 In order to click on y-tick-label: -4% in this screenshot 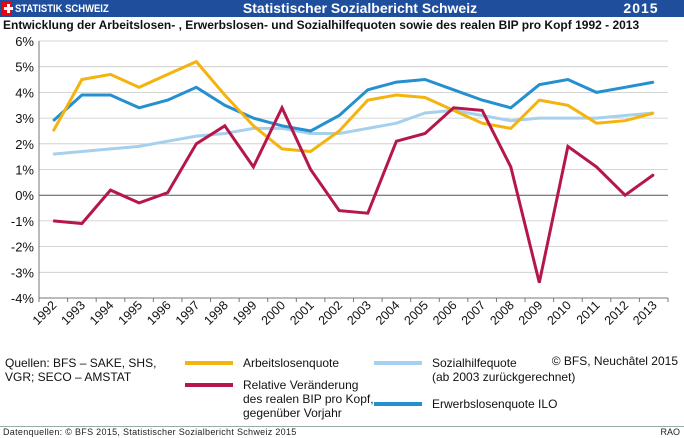, I will do `click(23, 298)`.